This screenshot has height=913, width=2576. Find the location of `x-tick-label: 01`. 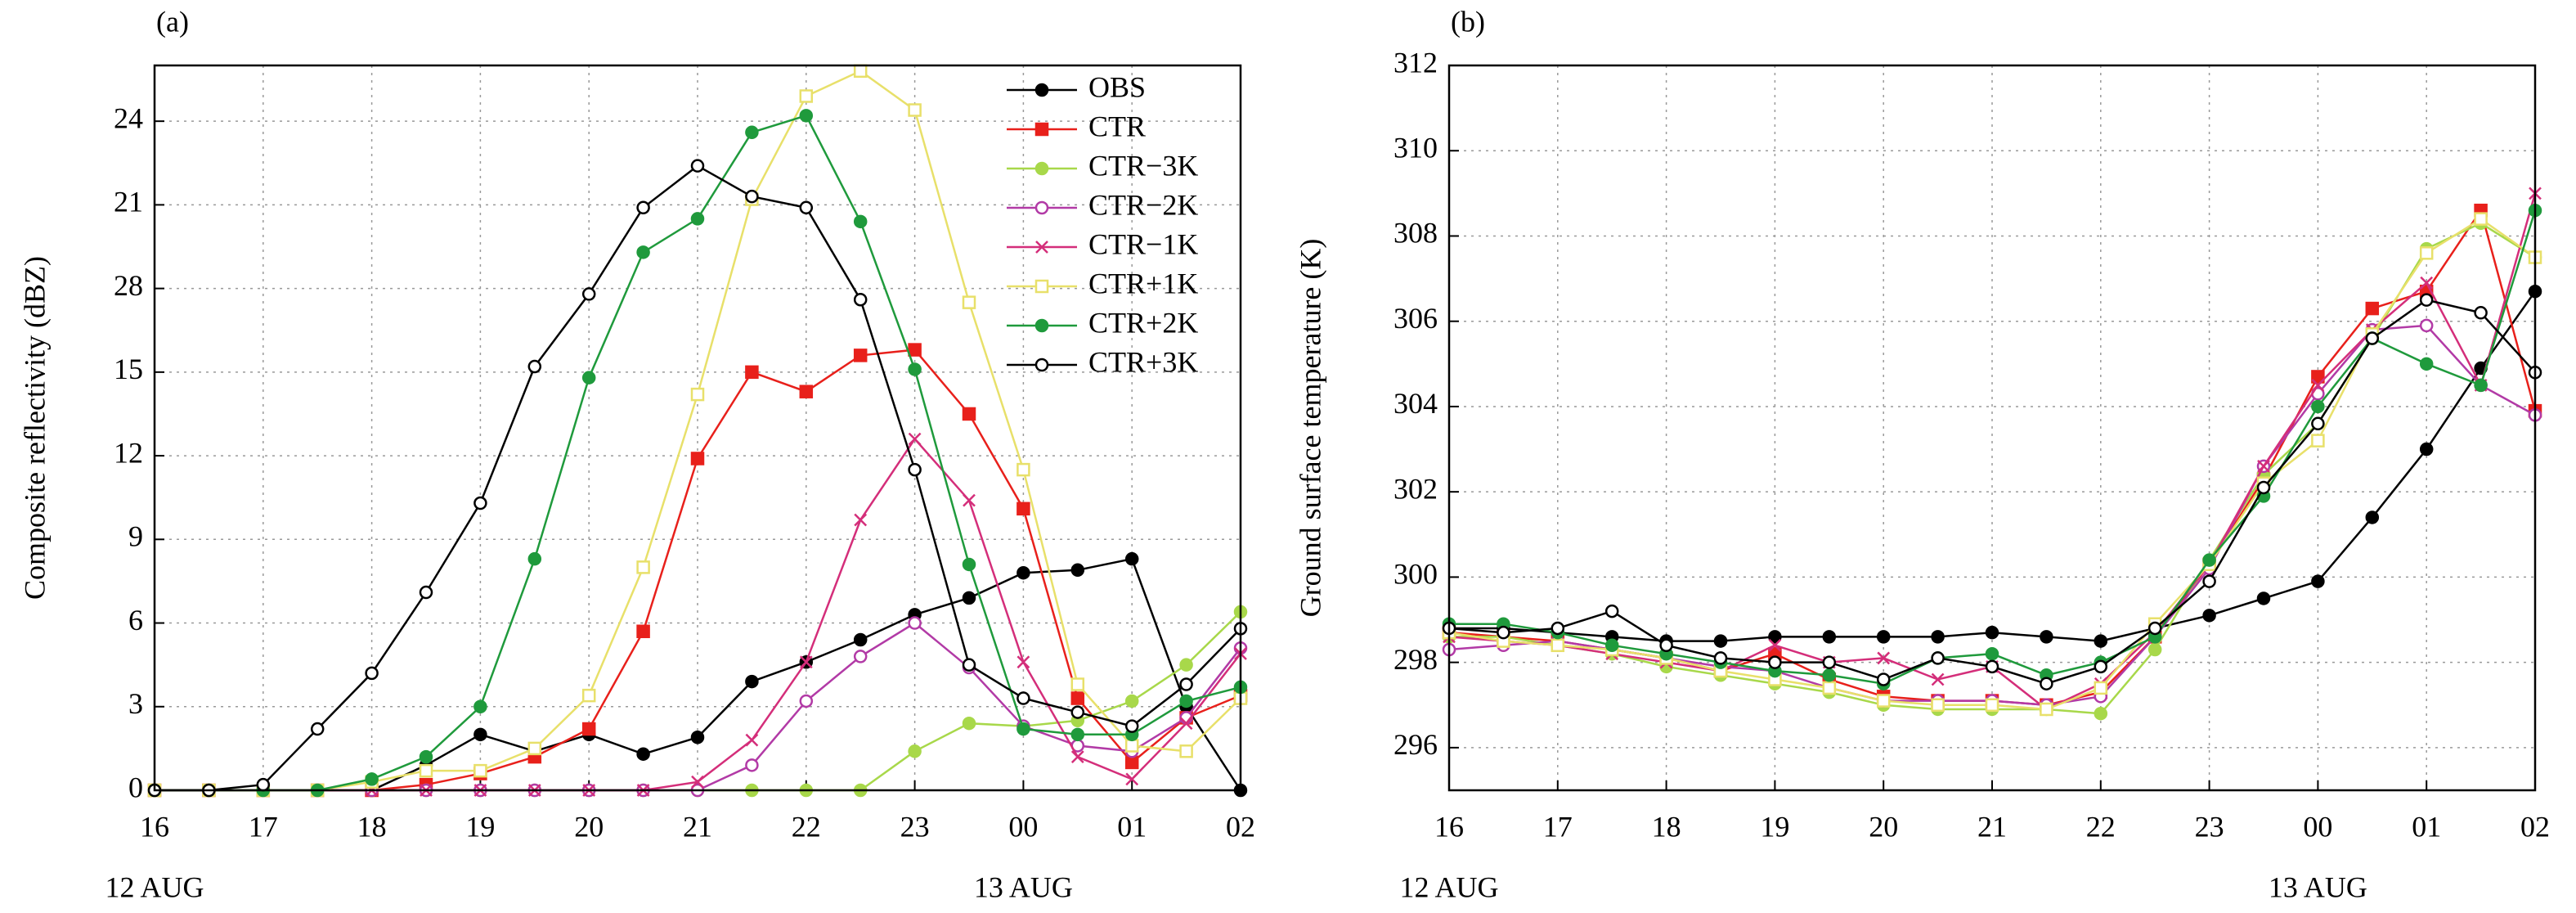

x-tick-label: 01 is located at coordinates (2426, 826).